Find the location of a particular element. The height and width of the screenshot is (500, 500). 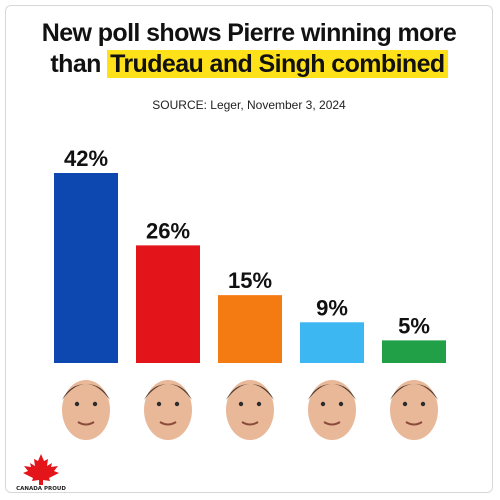

headline-highlight: Trudeau and Singh combined is located at coordinates (277, 64).